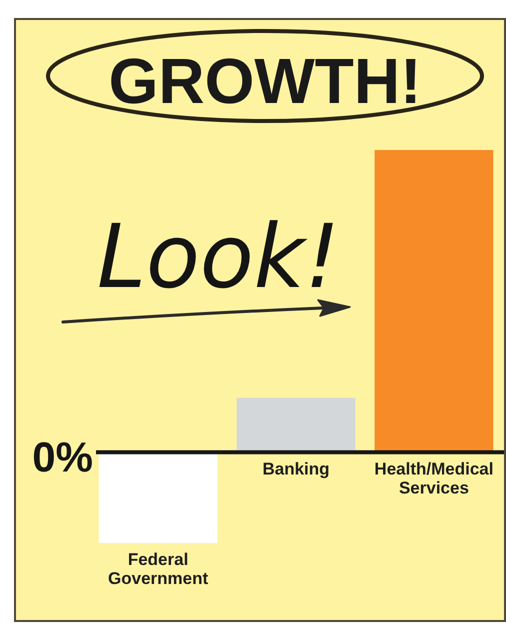  Describe the element at coordinates (158, 569) in the screenshot. I see `x-tick-label: Federal Government` at that location.